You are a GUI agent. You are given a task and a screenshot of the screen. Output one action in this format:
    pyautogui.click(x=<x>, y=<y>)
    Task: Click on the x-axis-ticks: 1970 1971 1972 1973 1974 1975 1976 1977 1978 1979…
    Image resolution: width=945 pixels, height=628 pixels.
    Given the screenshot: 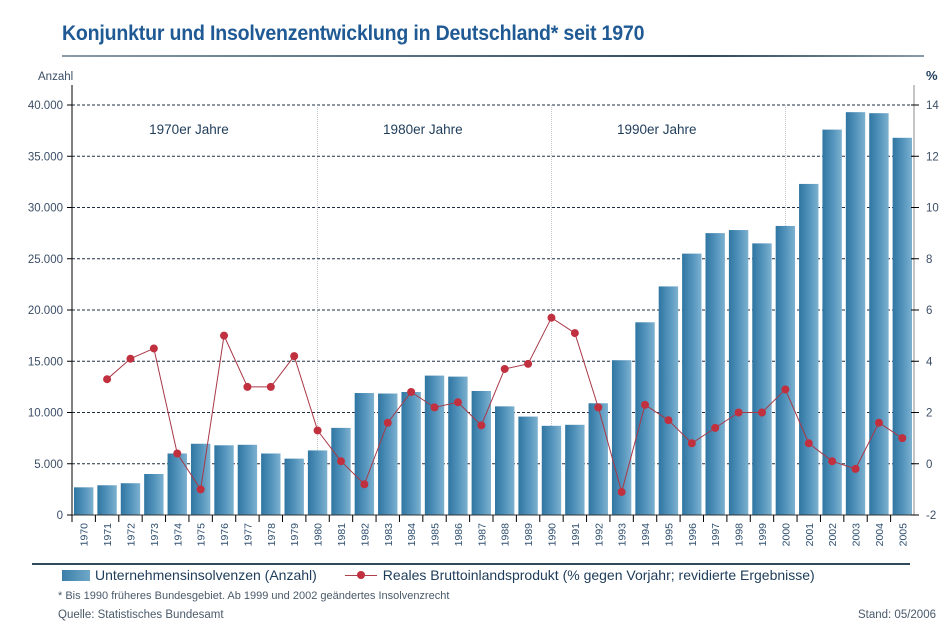 What is the action you would take?
    pyautogui.click(x=490, y=531)
    